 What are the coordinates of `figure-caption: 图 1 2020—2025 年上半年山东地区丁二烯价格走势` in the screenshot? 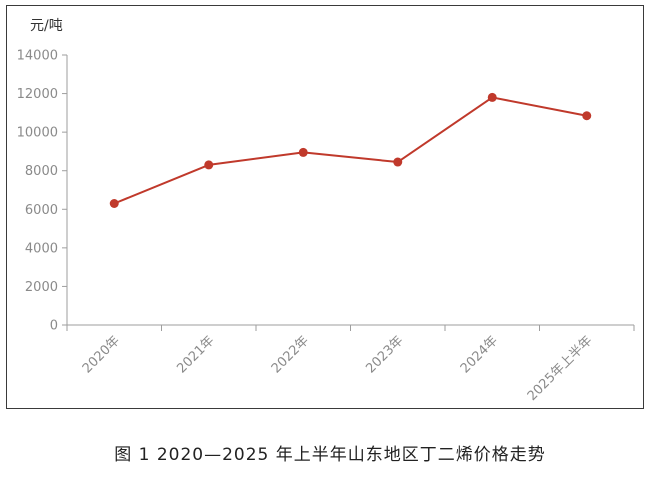 It's located at (330, 455).